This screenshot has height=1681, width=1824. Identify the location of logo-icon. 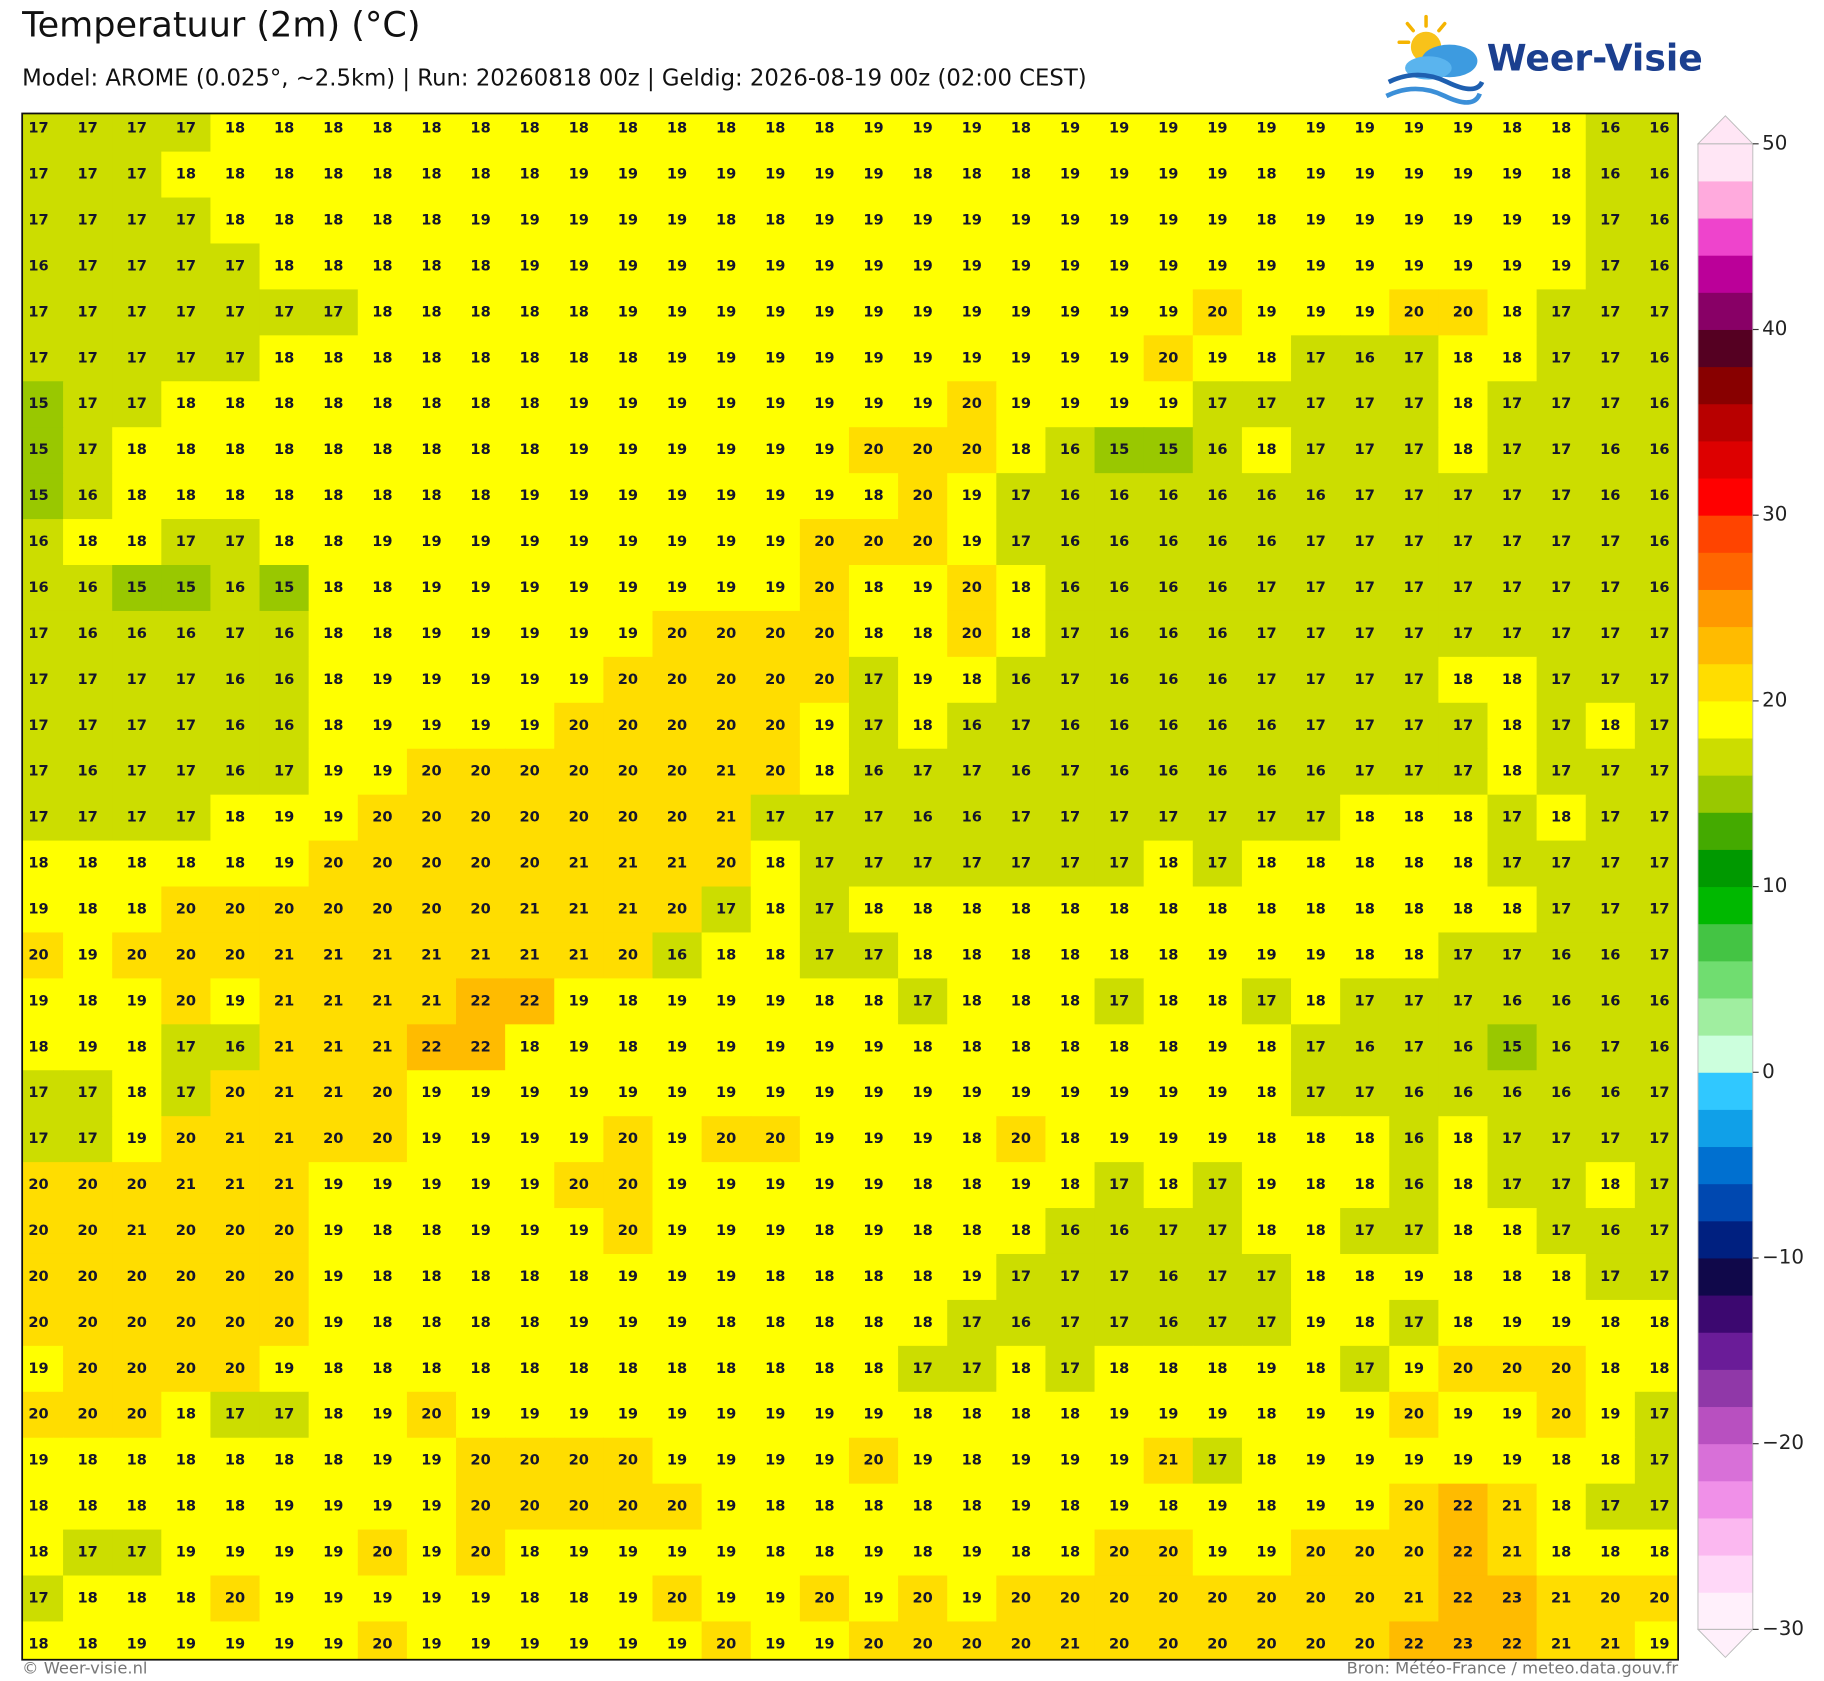
(1435, 59).